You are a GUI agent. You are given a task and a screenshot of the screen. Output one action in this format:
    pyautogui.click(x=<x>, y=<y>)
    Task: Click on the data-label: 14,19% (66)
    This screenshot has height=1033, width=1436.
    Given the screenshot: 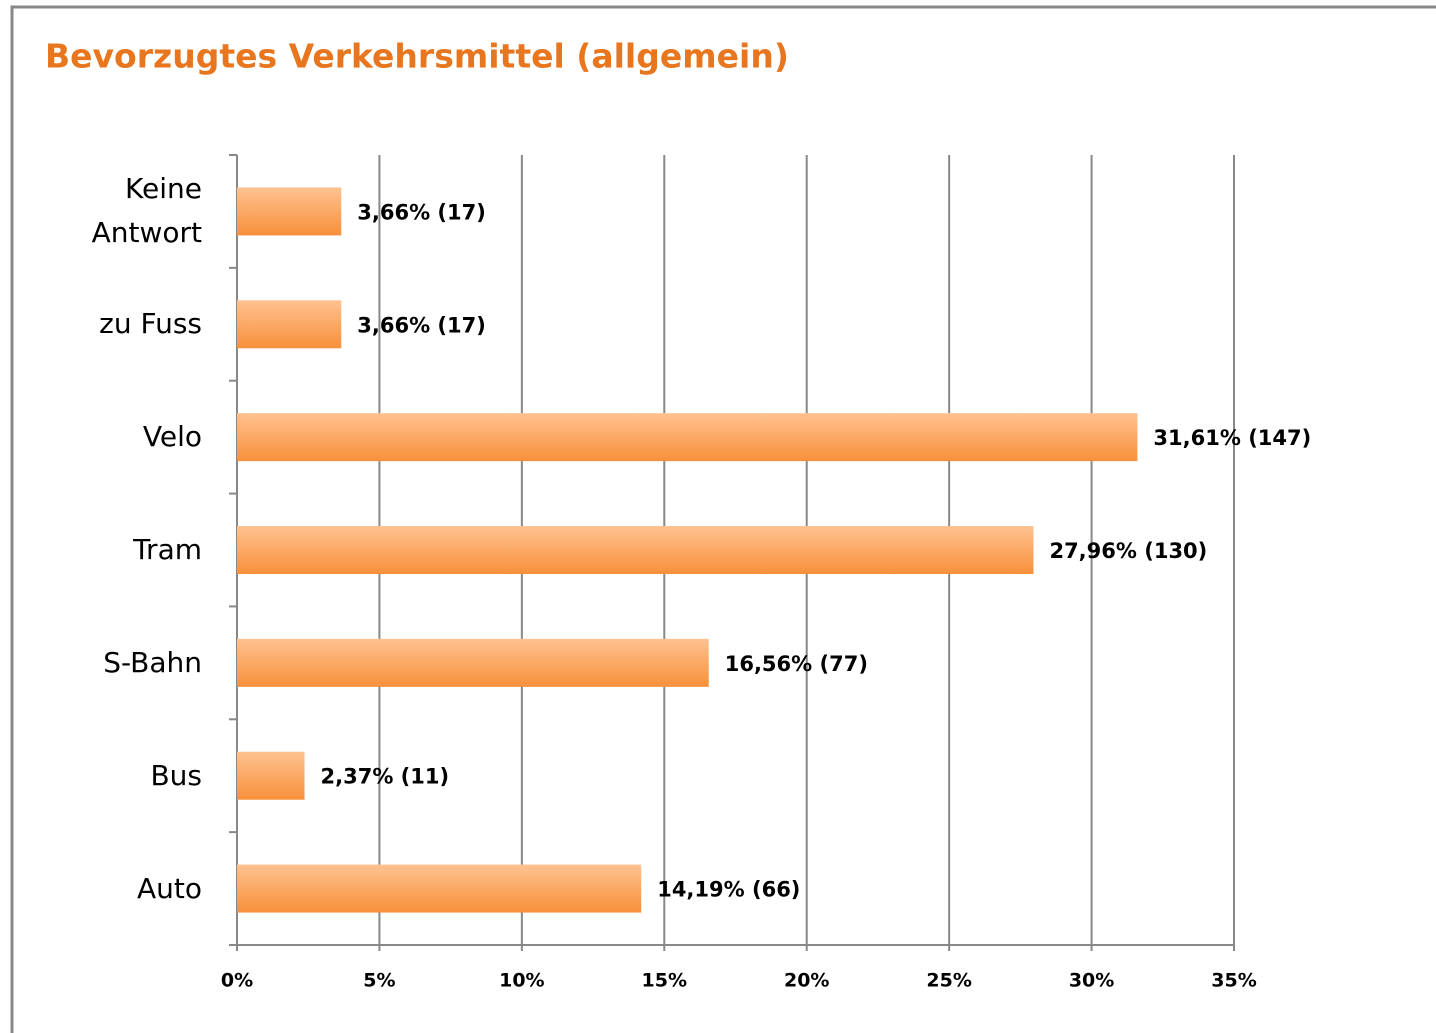 What is the action you would take?
    pyautogui.click(x=728, y=890)
    